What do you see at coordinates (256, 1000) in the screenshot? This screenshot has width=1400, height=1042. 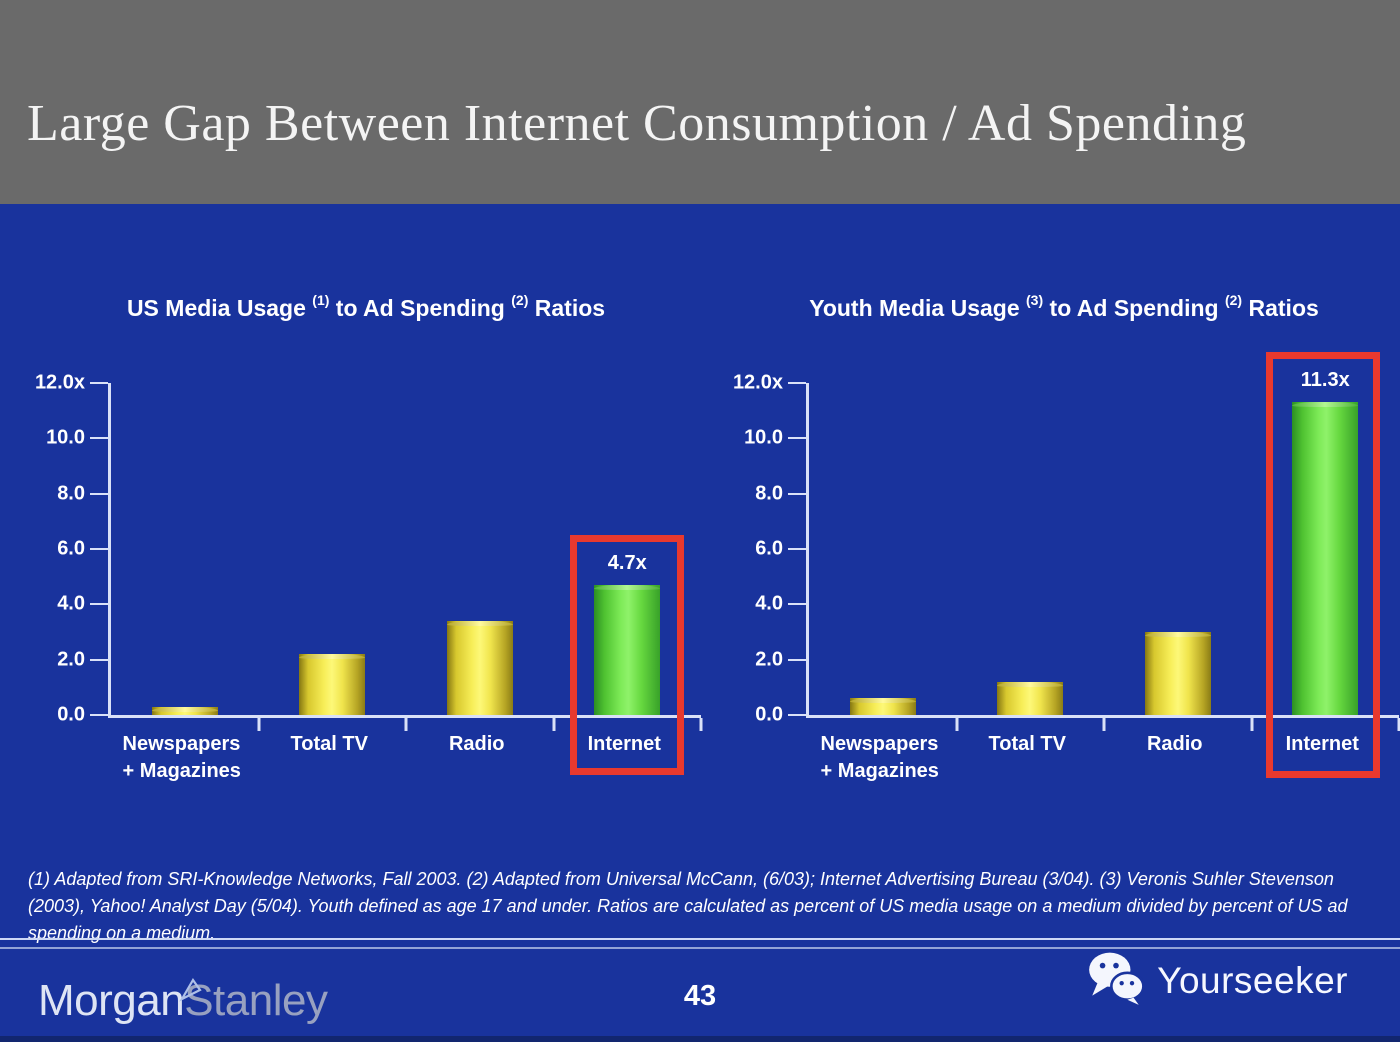 I see `brand-stanley: Stanley` at bounding box center [256, 1000].